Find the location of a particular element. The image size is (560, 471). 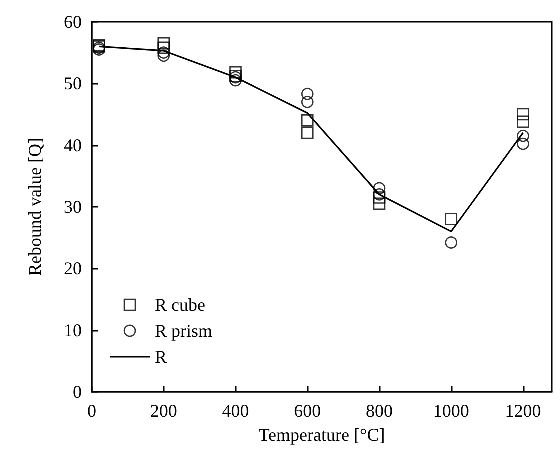

legend-label: R cube is located at coordinates (180, 305).